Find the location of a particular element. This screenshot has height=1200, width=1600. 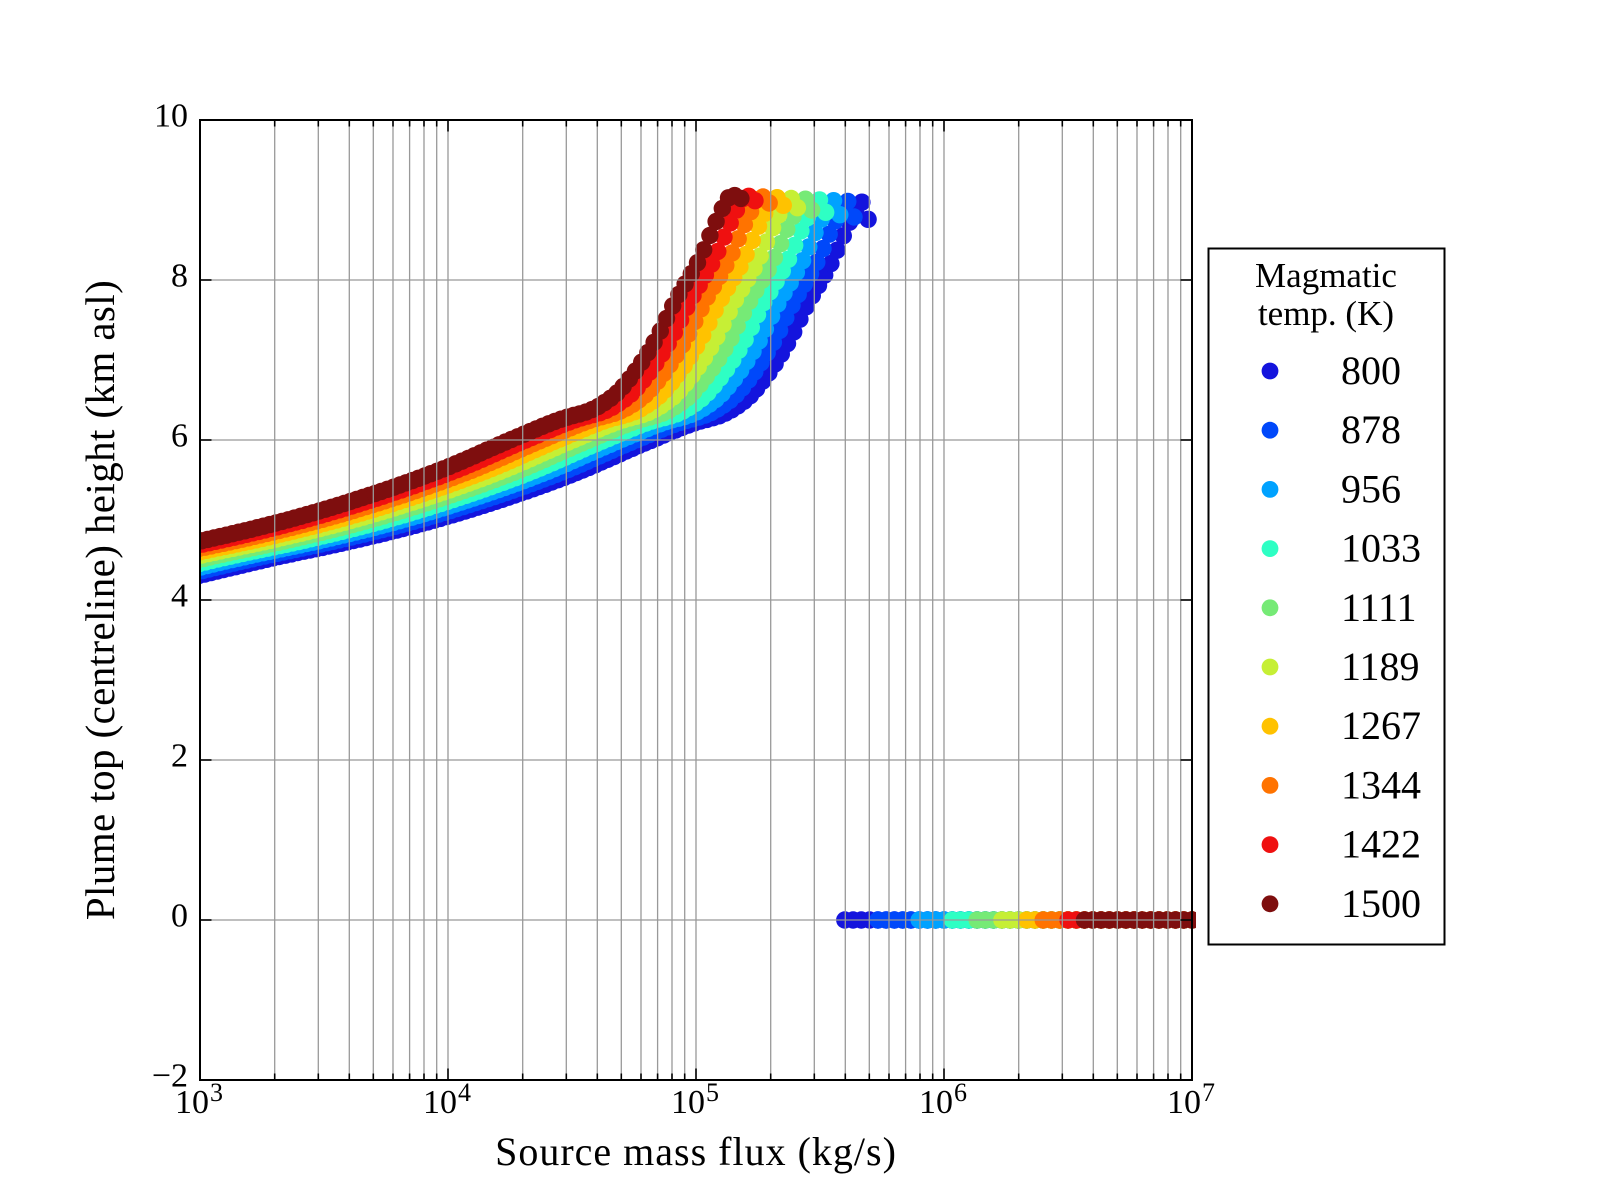

svg-text: 7 is located at coordinates (1208, 1092).